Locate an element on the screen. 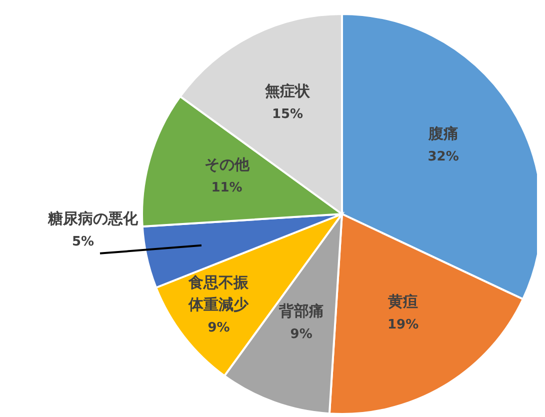 Image resolution: width=545 pixels, height=417 pixels. data-label: 19% is located at coordinates (403, 324).